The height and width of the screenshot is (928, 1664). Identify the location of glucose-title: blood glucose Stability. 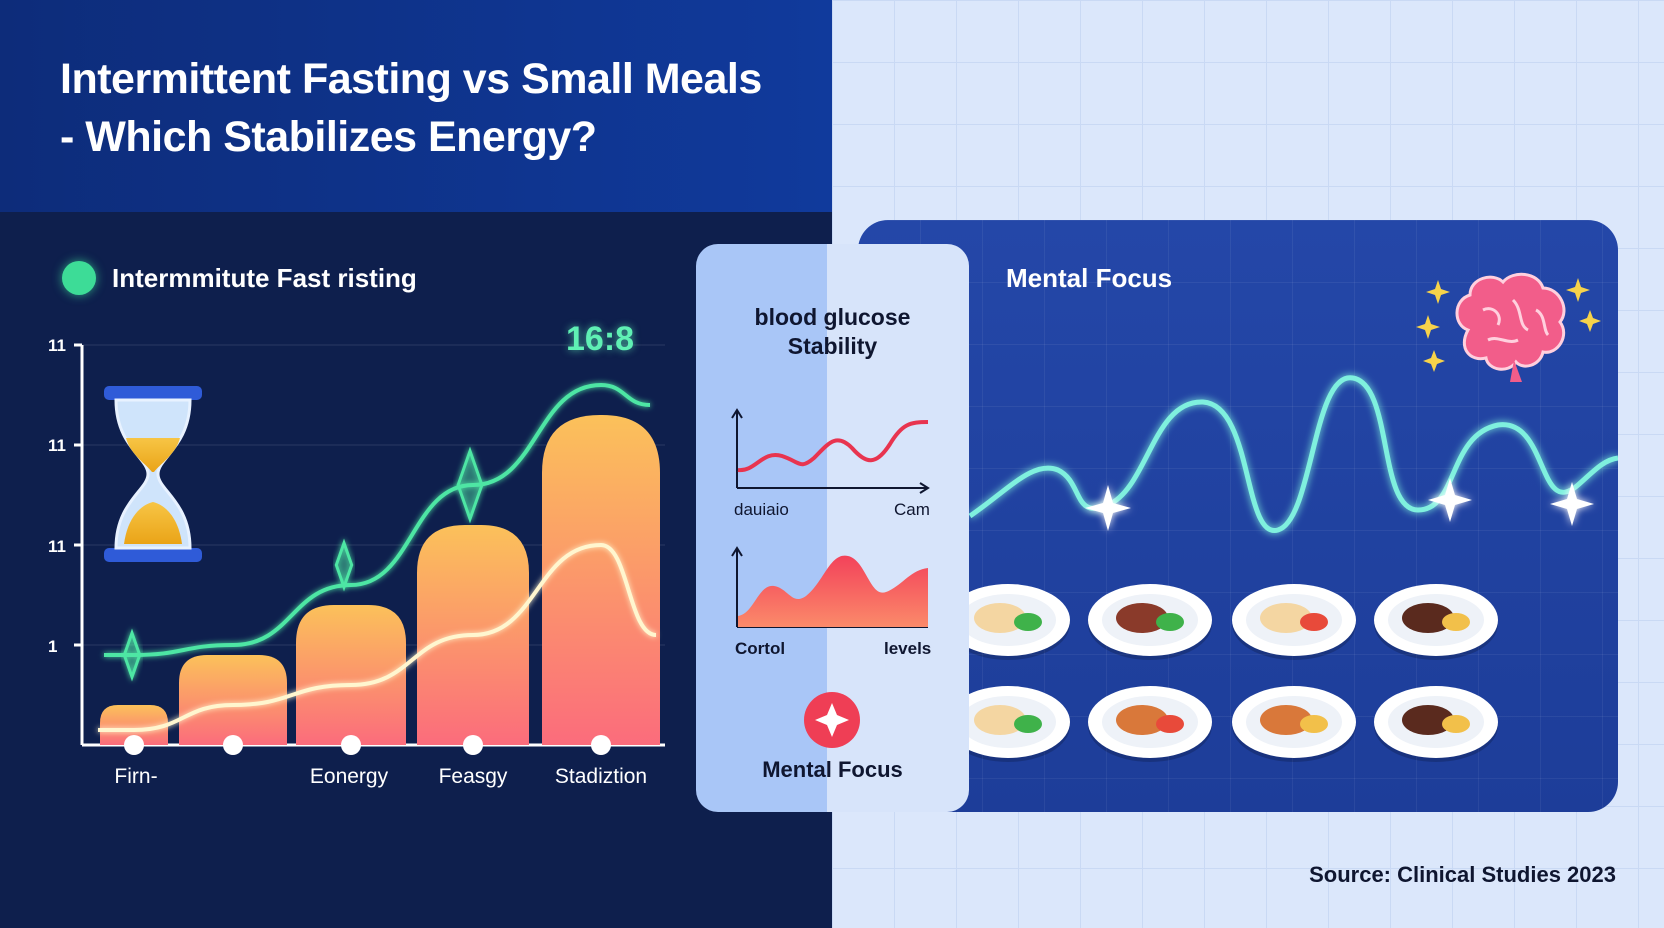
(832, 332).